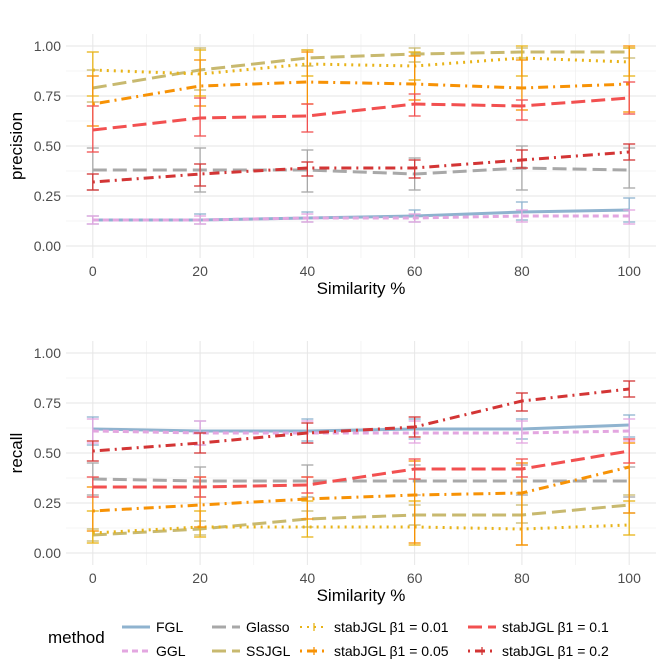 Image resolution: width=664 pixels, height=664 pixels. I want to click on legend-item-stabjgl-1-0-05: stabJGL β1 = 0.05, so click(374, 651).